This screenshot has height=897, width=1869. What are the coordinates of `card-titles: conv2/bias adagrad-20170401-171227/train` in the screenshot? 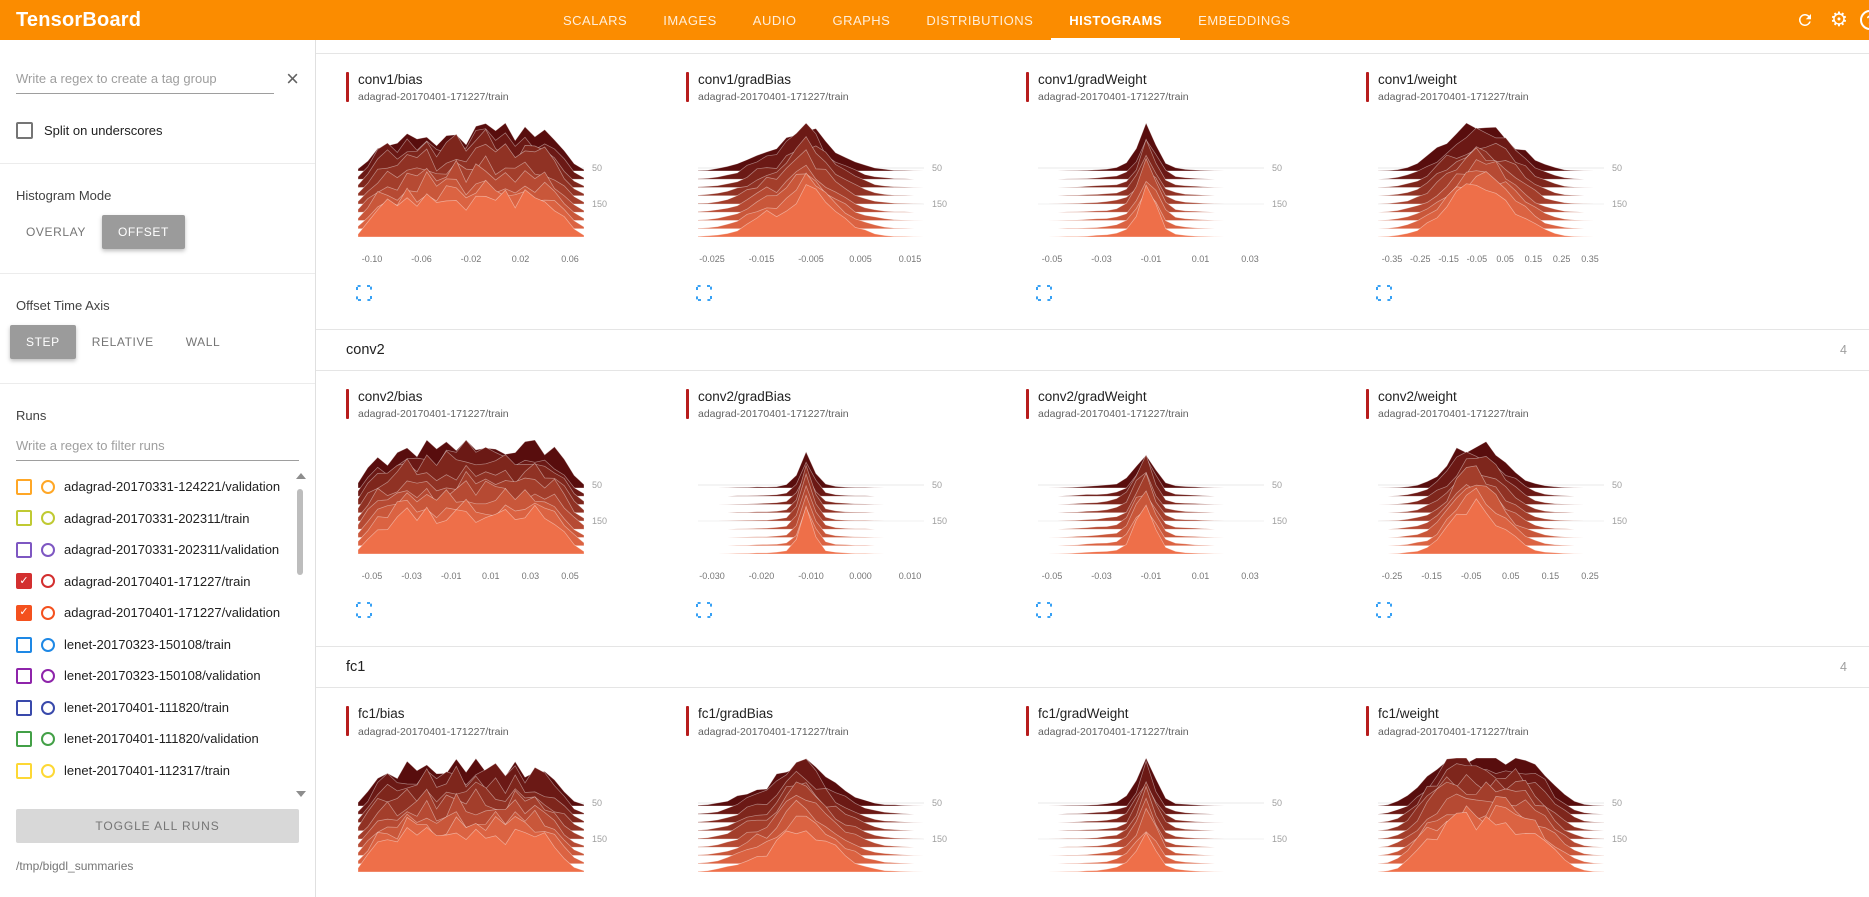 It's located at (433, 404).